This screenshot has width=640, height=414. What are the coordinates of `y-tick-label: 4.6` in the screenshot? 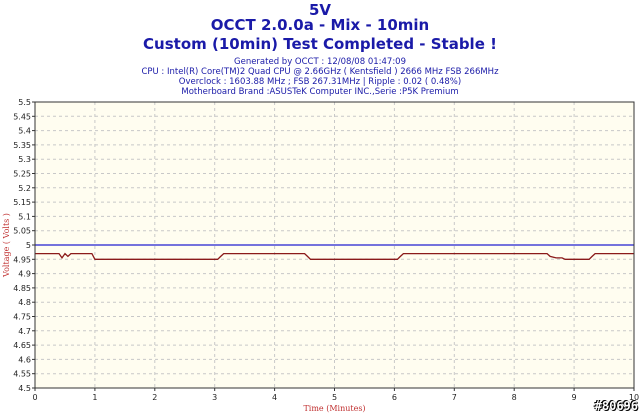 It's located at (24, 359).